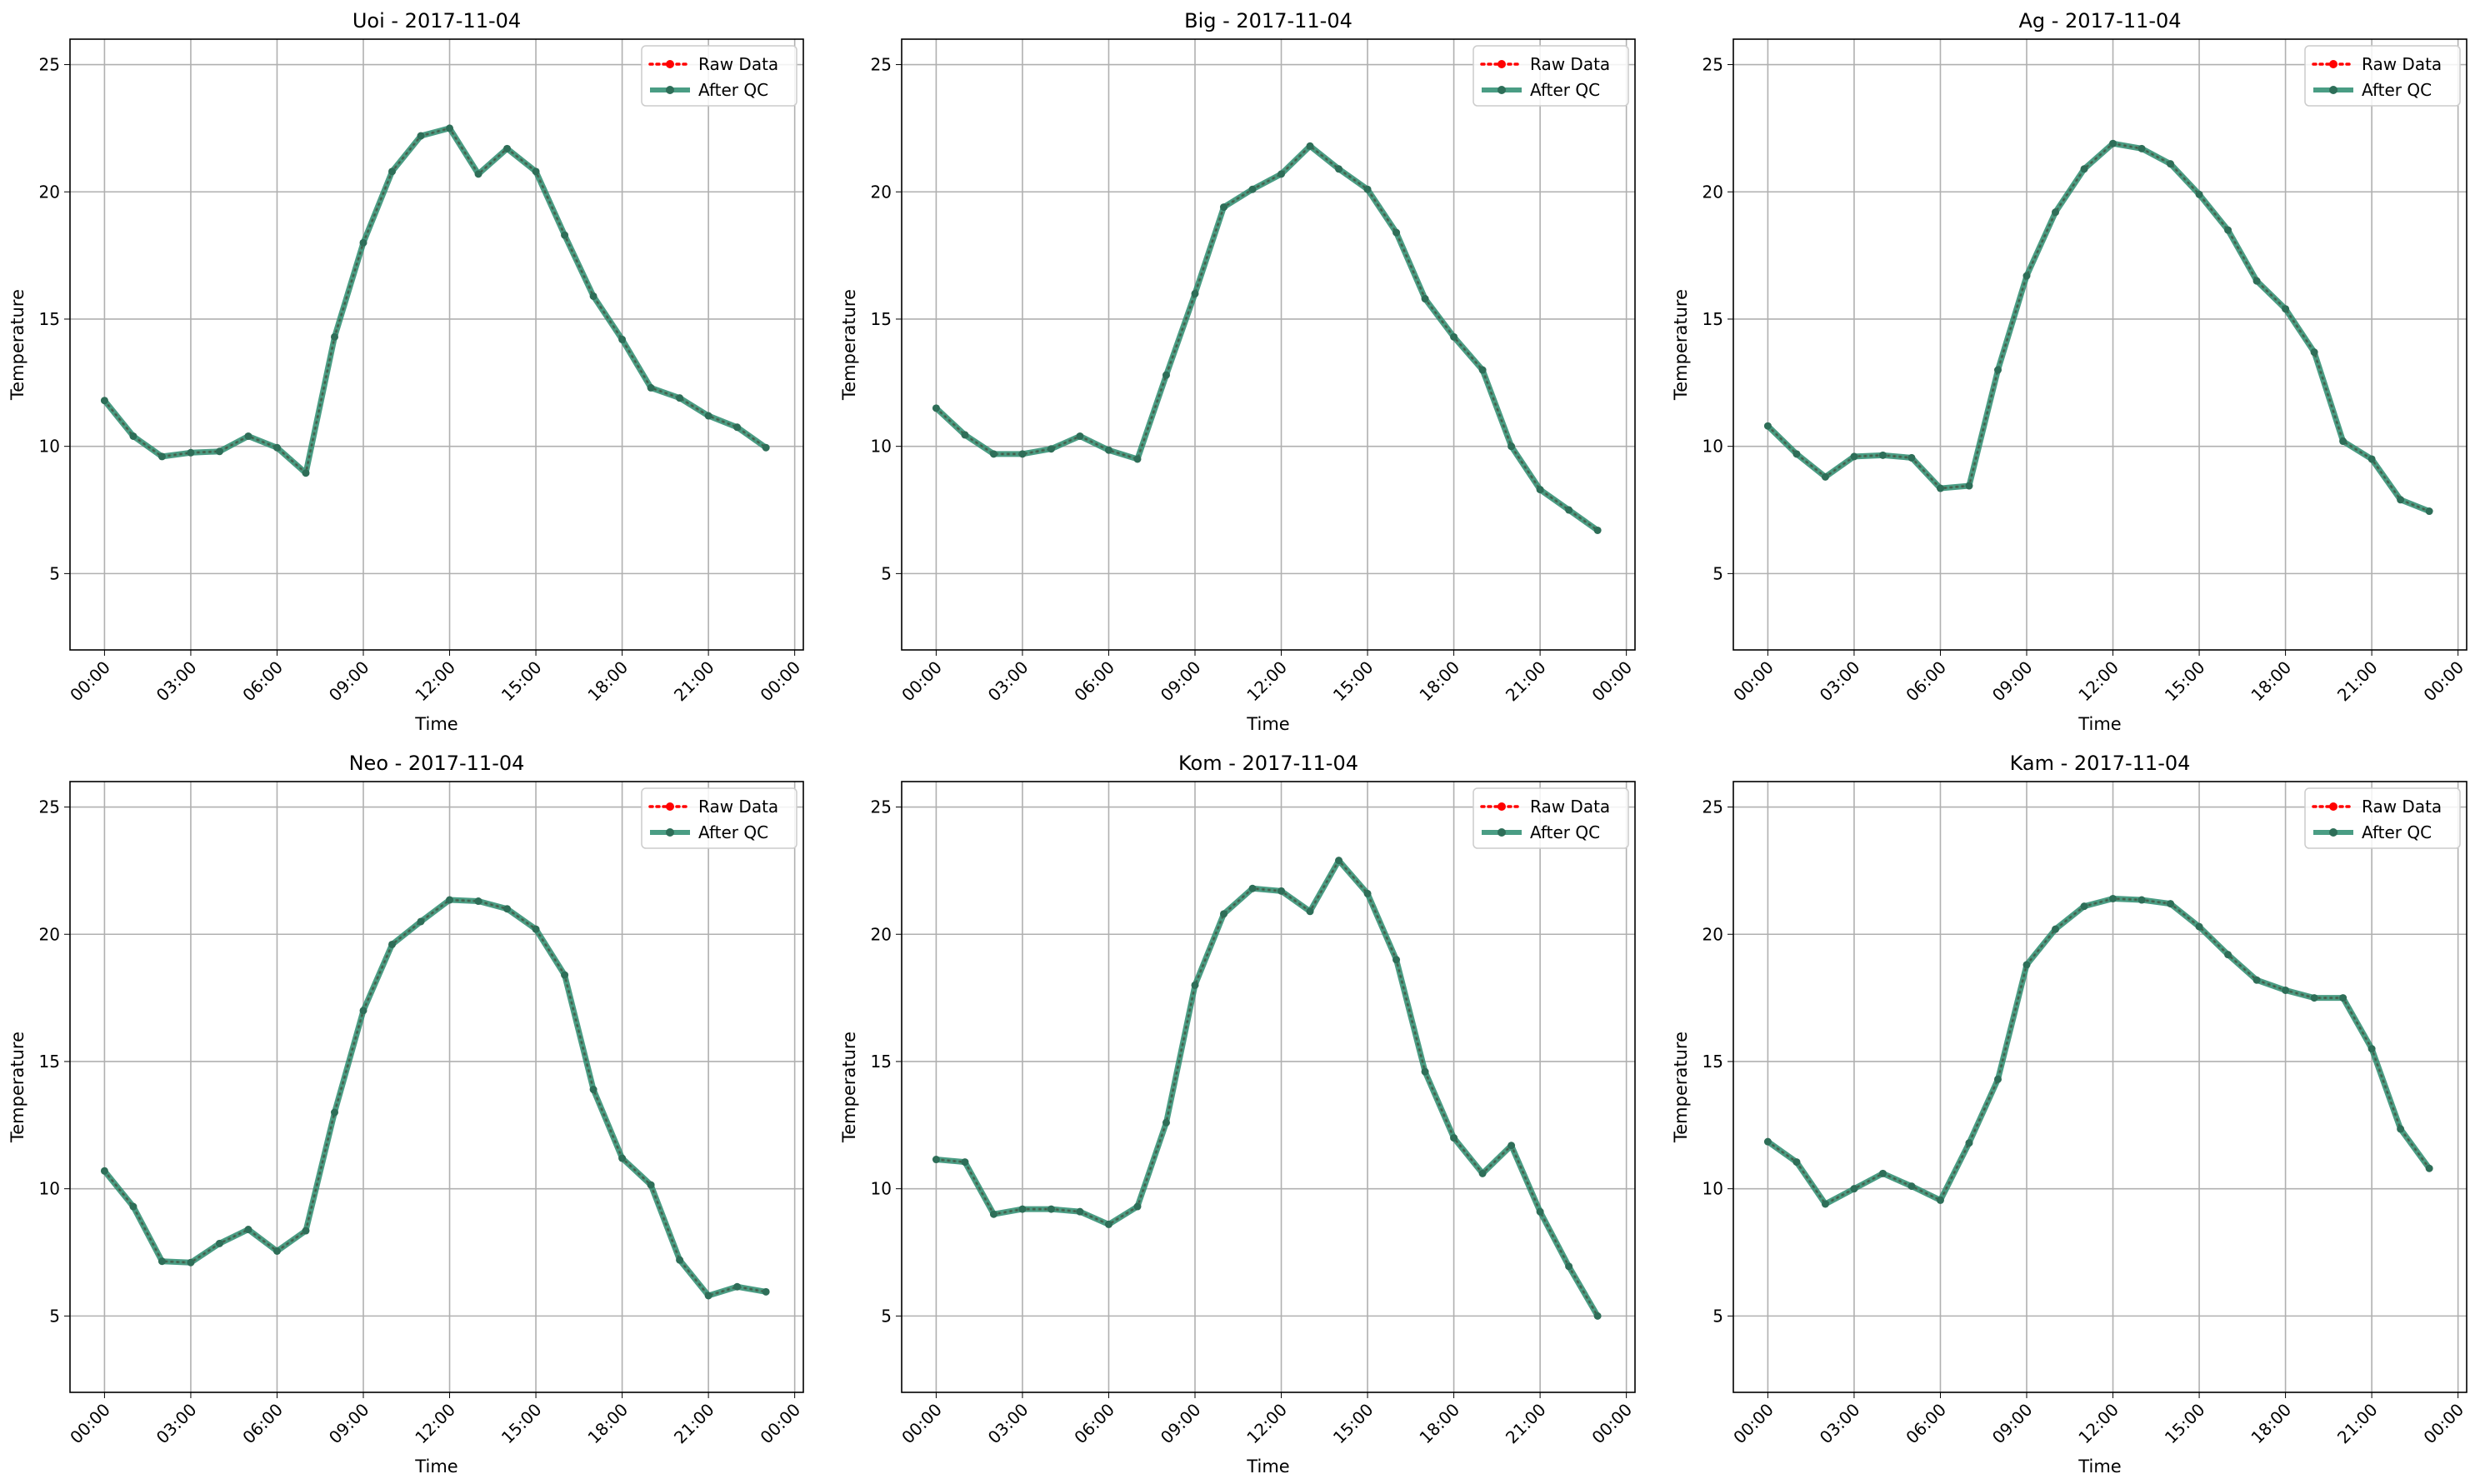 This screenshot has height=1484, width=2485. I want to click on y-tick-label: 15, so click(881, 319).